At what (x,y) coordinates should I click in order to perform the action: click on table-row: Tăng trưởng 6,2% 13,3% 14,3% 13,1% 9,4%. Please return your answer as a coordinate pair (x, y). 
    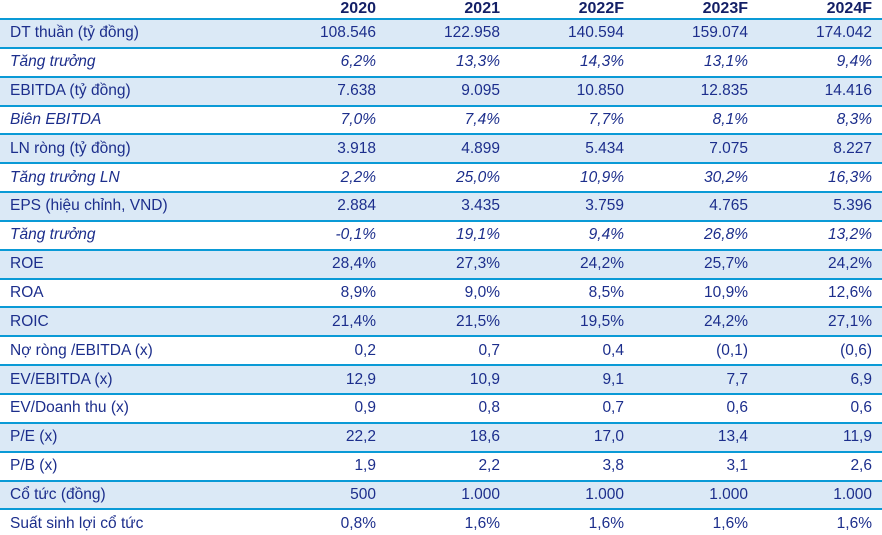
    Looking at the image, I should click on (441, 62).